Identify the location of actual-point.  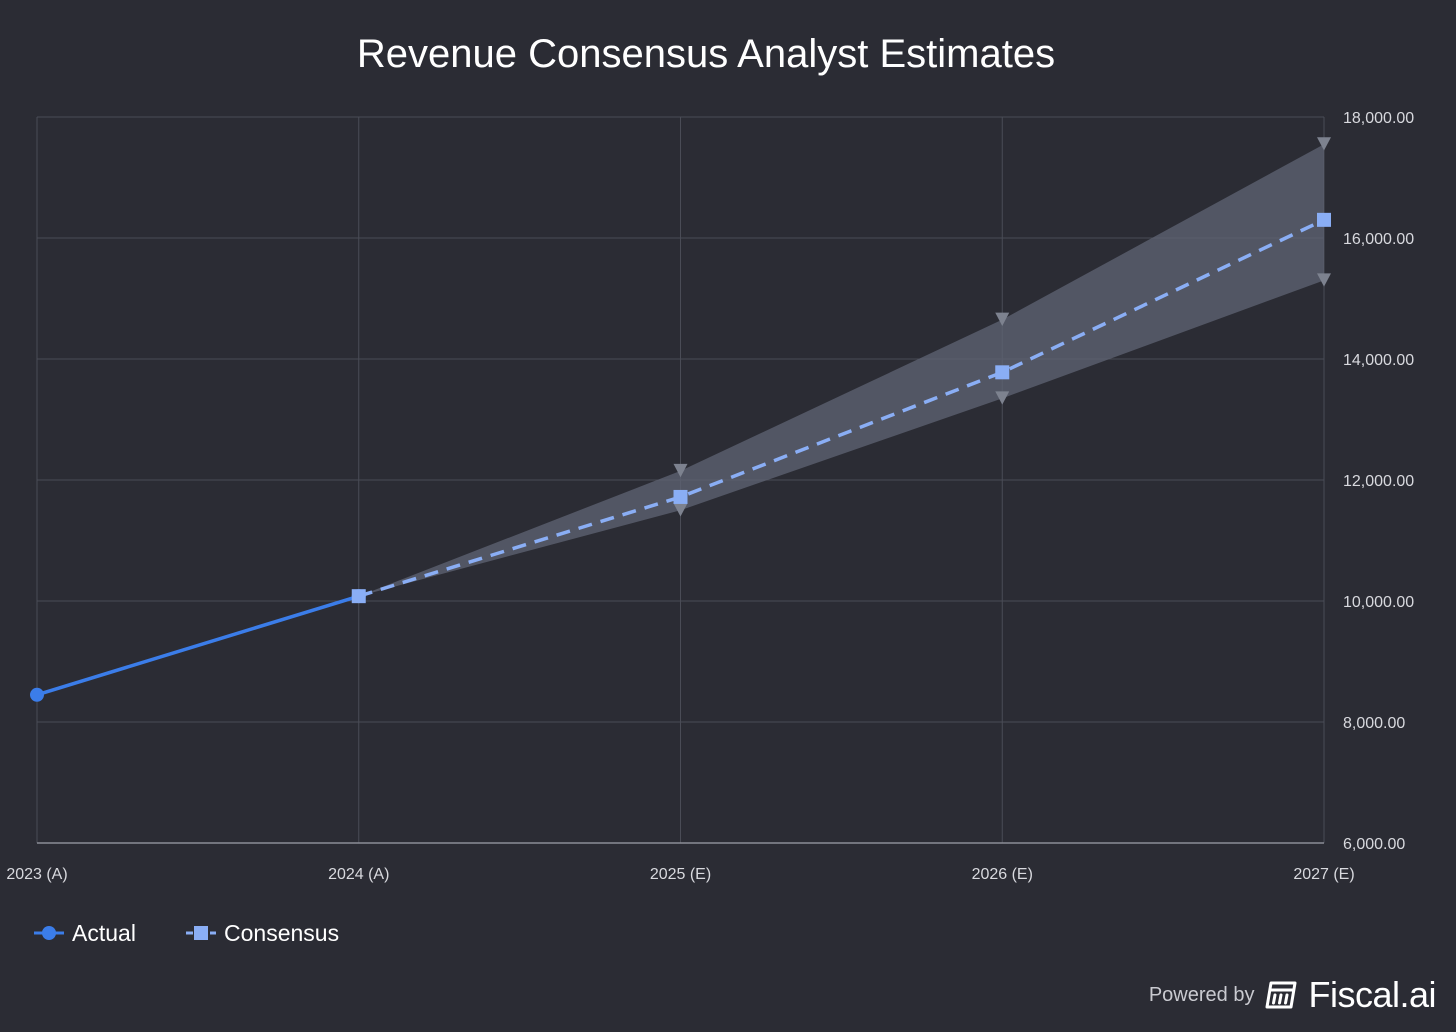
(37, 694).